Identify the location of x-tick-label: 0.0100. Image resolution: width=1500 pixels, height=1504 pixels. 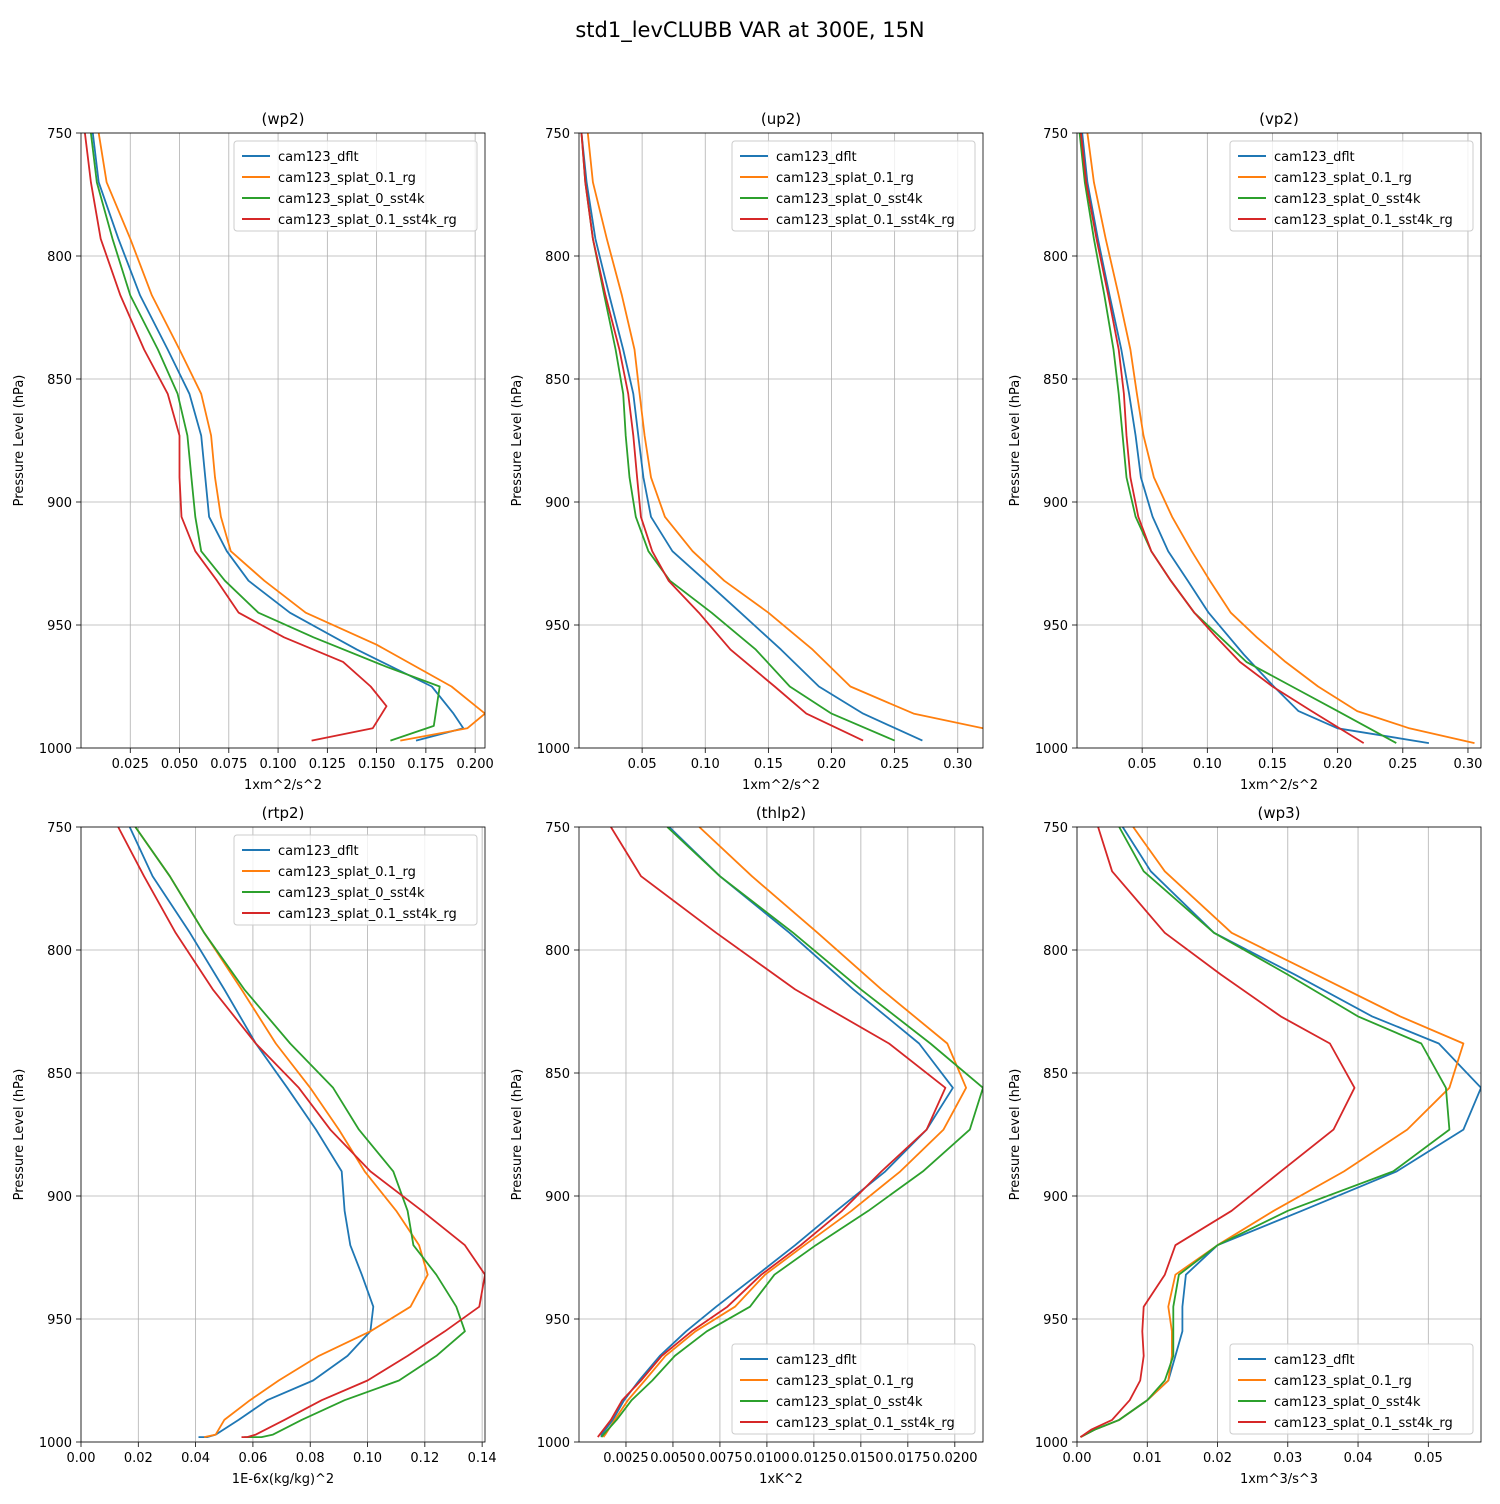
(767, 1458).